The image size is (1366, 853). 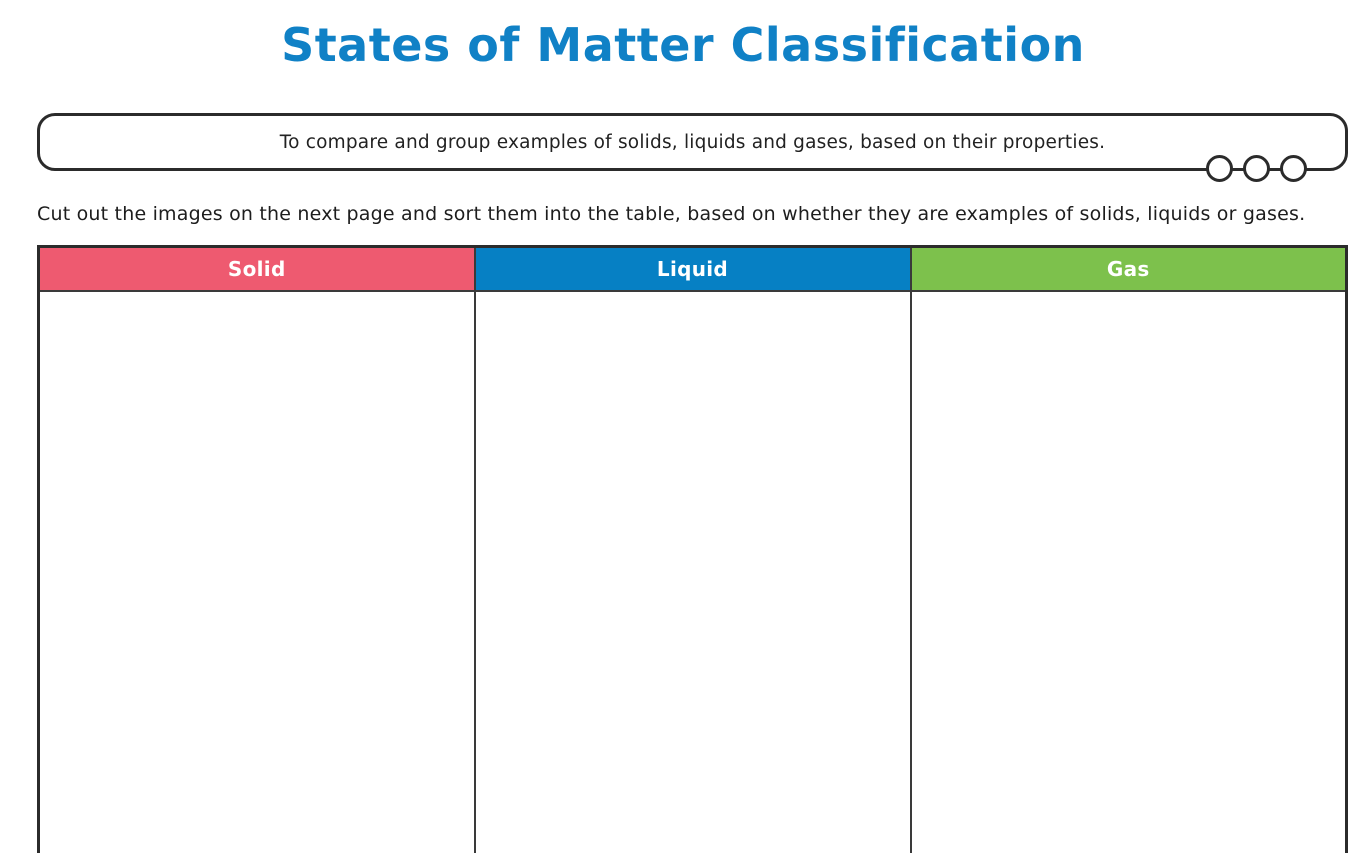 I want to click on column-header-liquid: Liquid, so click(x=692, y=268).